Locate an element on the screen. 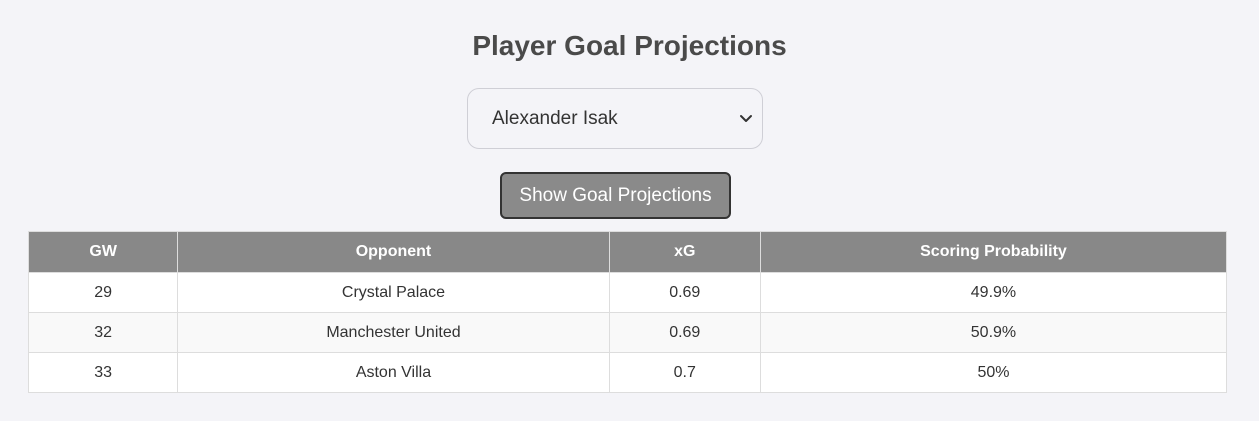 This screenshot has height=421, width=1259. show-goal-projections-button: Show Goal Projections is located at coordinates (615, 195).